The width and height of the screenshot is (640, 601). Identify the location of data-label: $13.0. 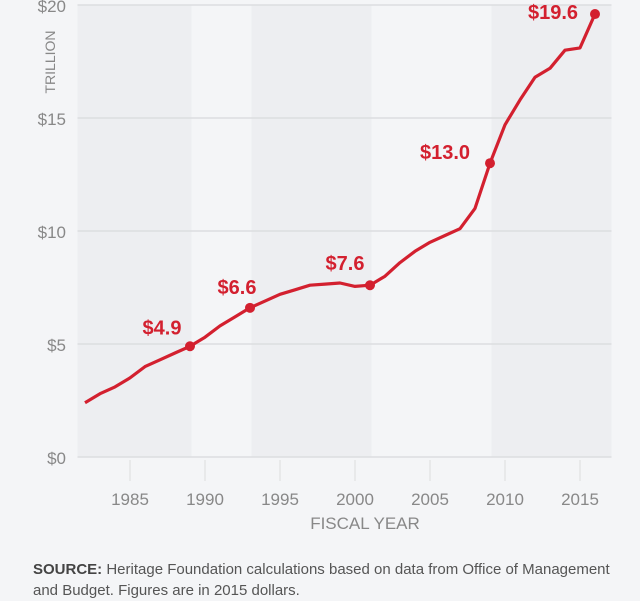
(445, 153).